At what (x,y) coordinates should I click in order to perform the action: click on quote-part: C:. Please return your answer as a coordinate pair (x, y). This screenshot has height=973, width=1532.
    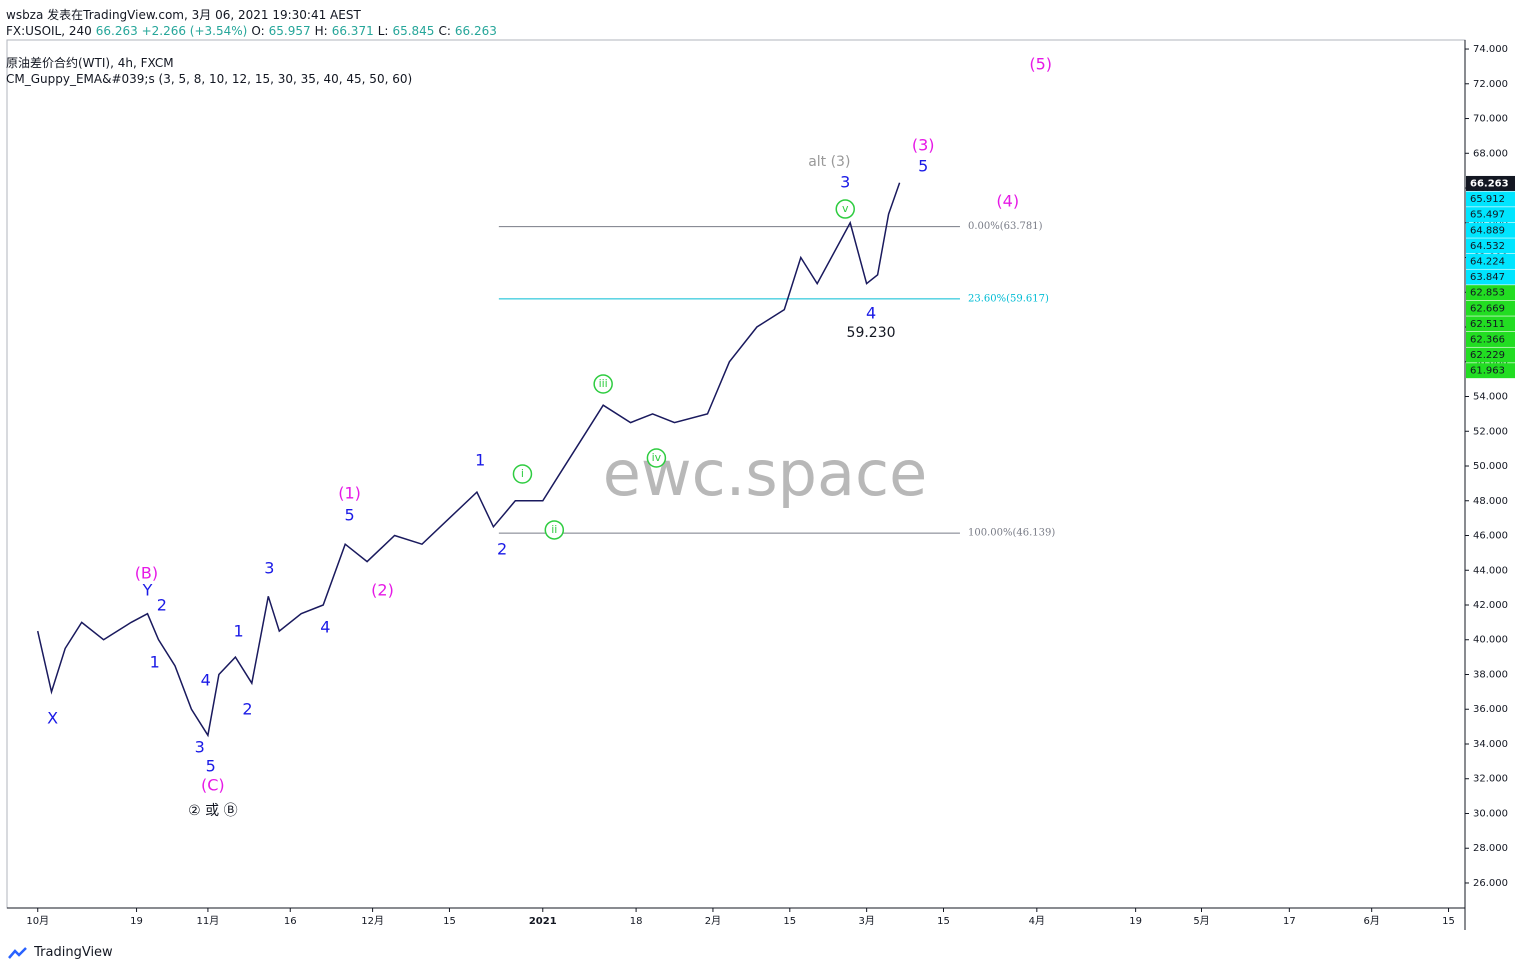
    Looking at the image, I should click on (444, 31).